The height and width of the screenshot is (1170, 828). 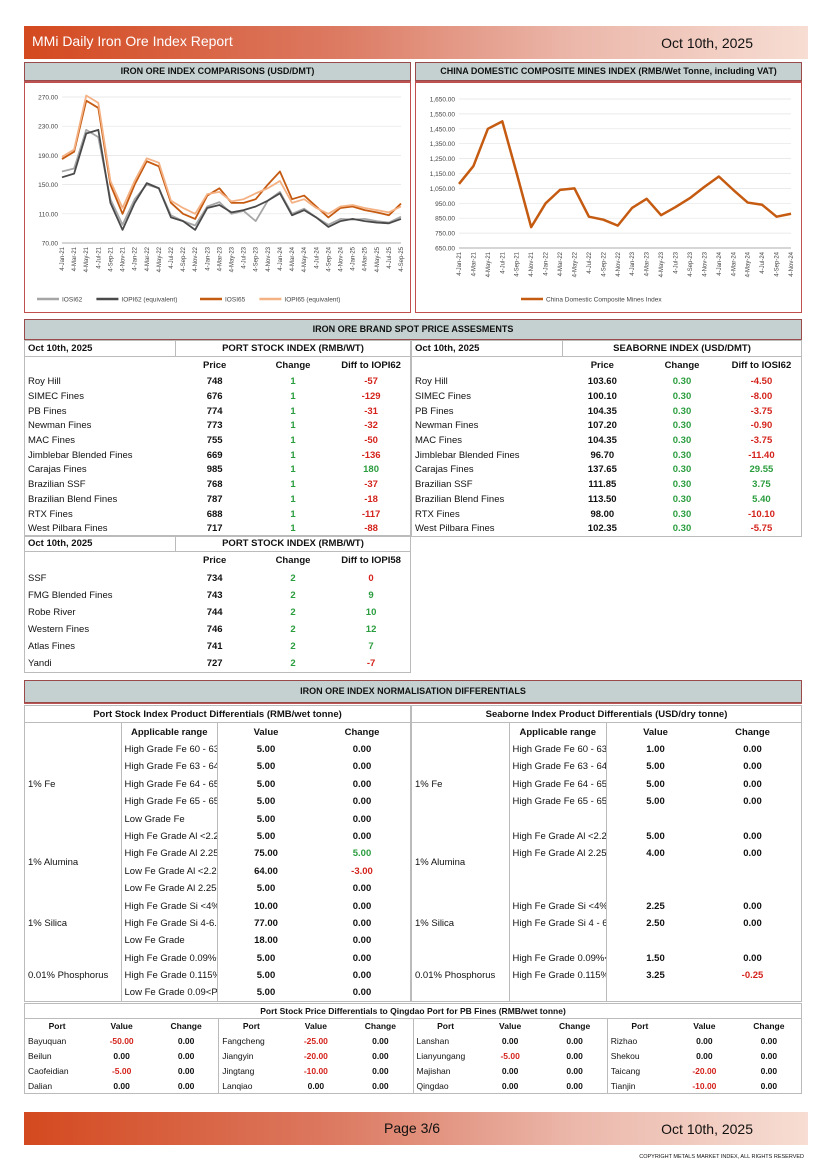 What do you see at coordinates (752, 976) in the screenshot?
I see `change: -0.25` at bounding box center [752, 976].